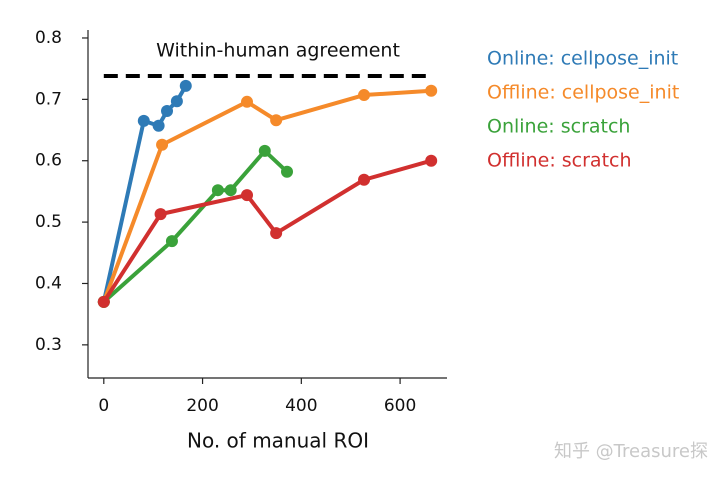  I want to click on series-line, so click(267, 230).